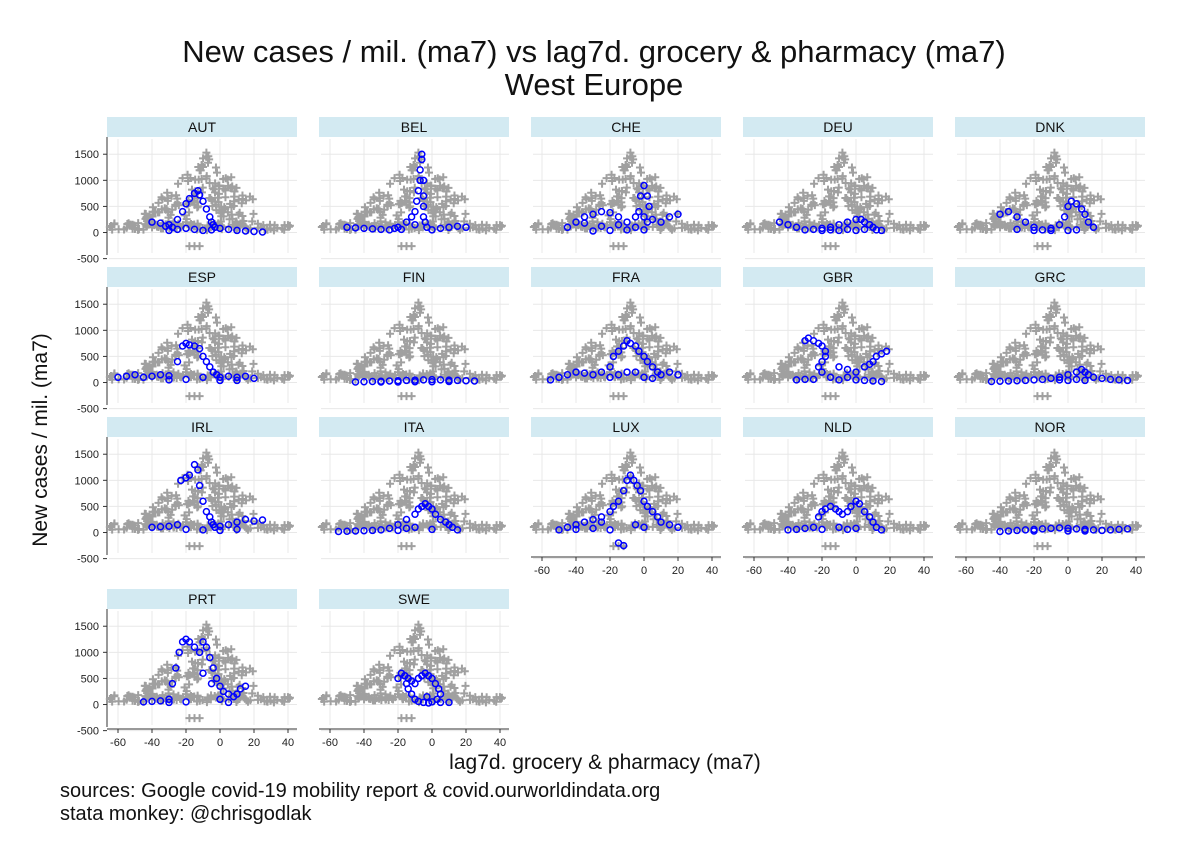  I want to click on x-tick-label: -60, so click(754, 571).